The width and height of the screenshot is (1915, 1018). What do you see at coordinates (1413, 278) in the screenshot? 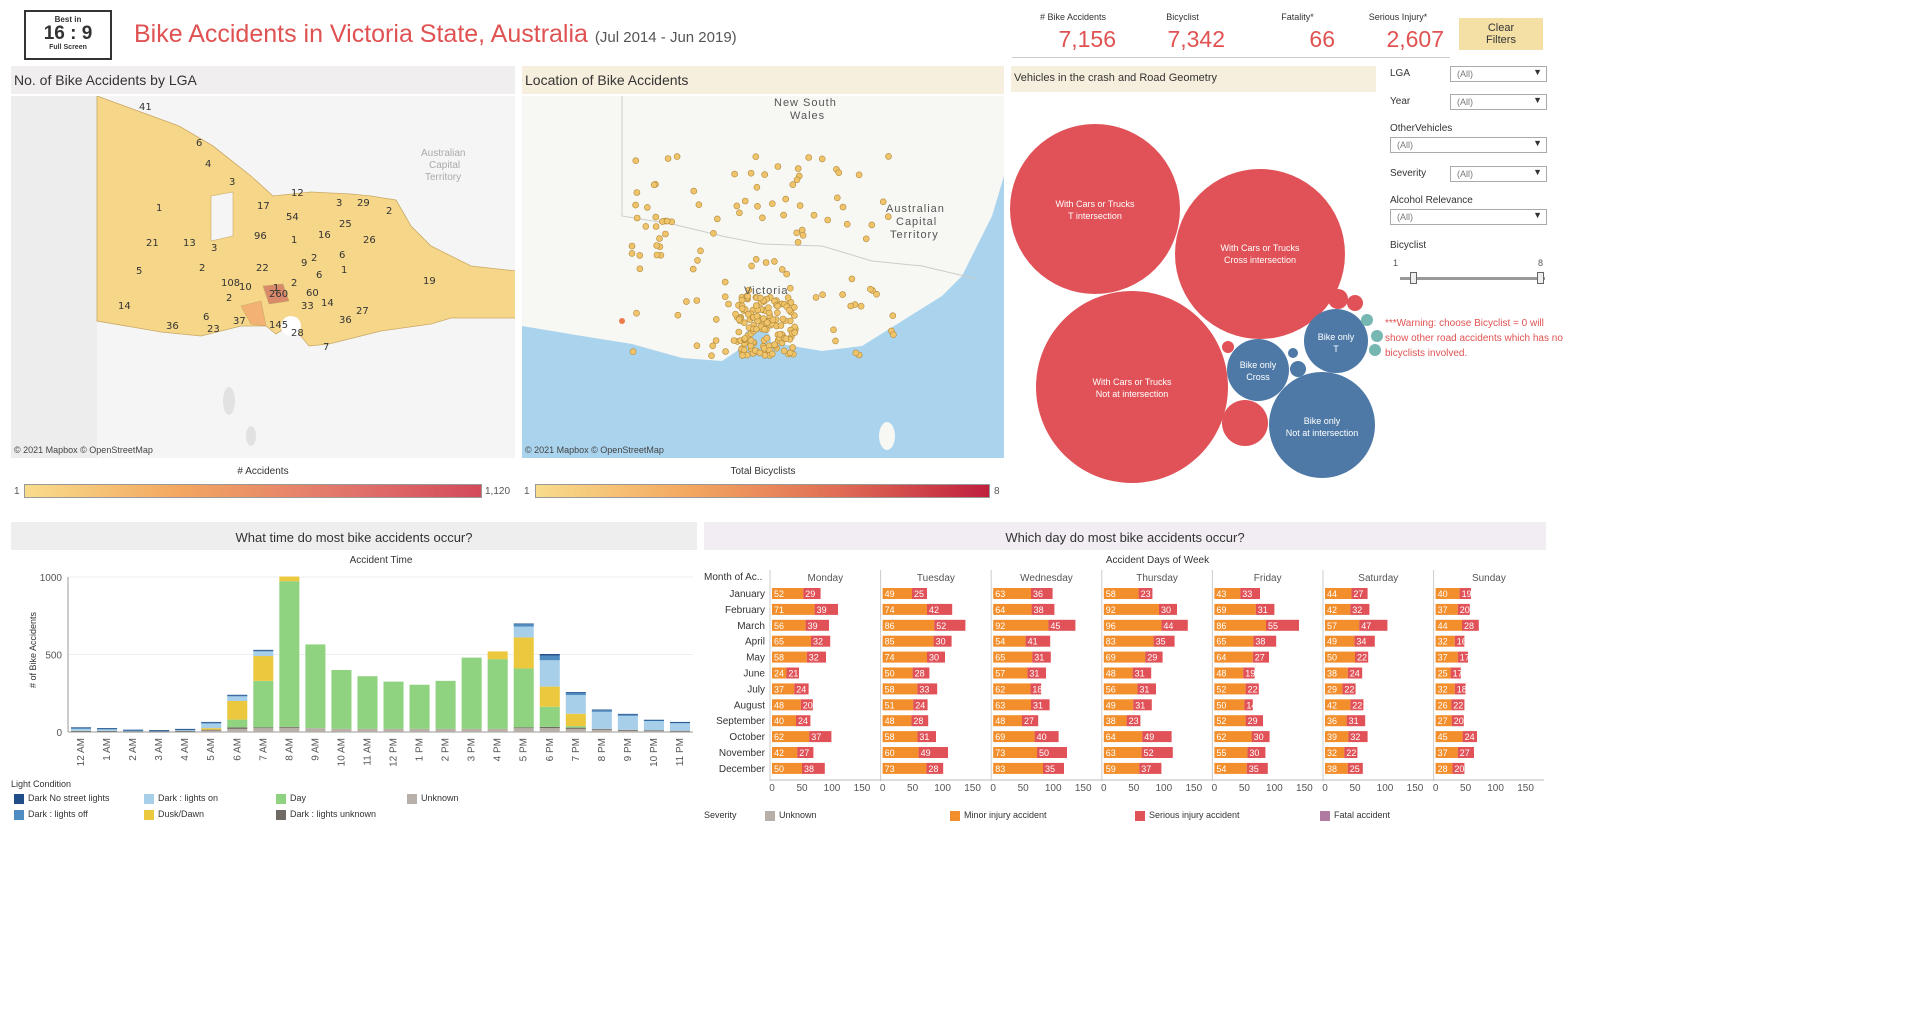
I see `slider-handle-min` at bounding box center [1413, 278].